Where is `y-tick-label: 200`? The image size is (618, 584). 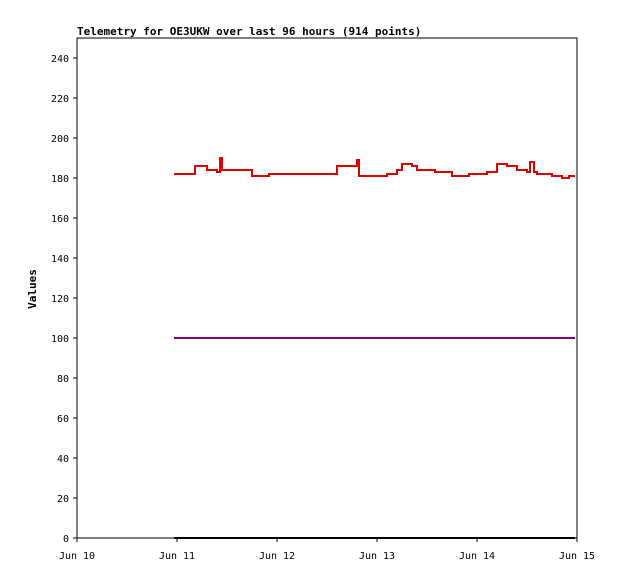 y-tick-label: 200 is located at coordinates (60, 139).